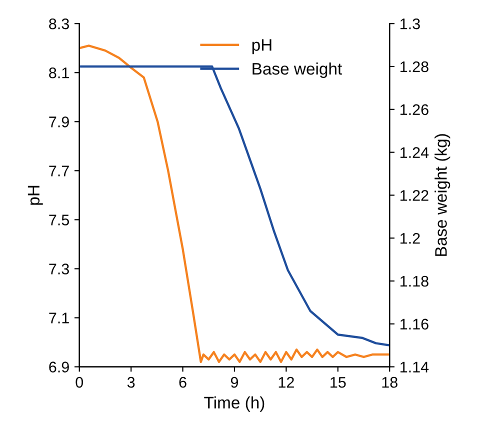 The image size is (481, 429). What do you see at coordinates (59, 122) in the screenshot?
I see `y-tick-label: 7.9` at bounding box center [59, 122].